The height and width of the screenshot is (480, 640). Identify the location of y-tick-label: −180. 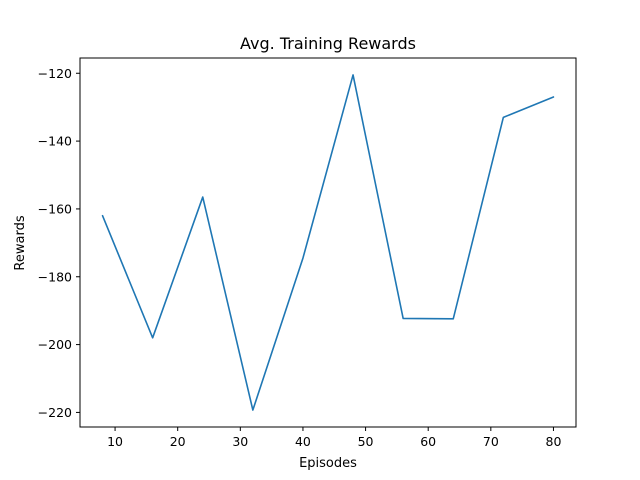
(55, 276).